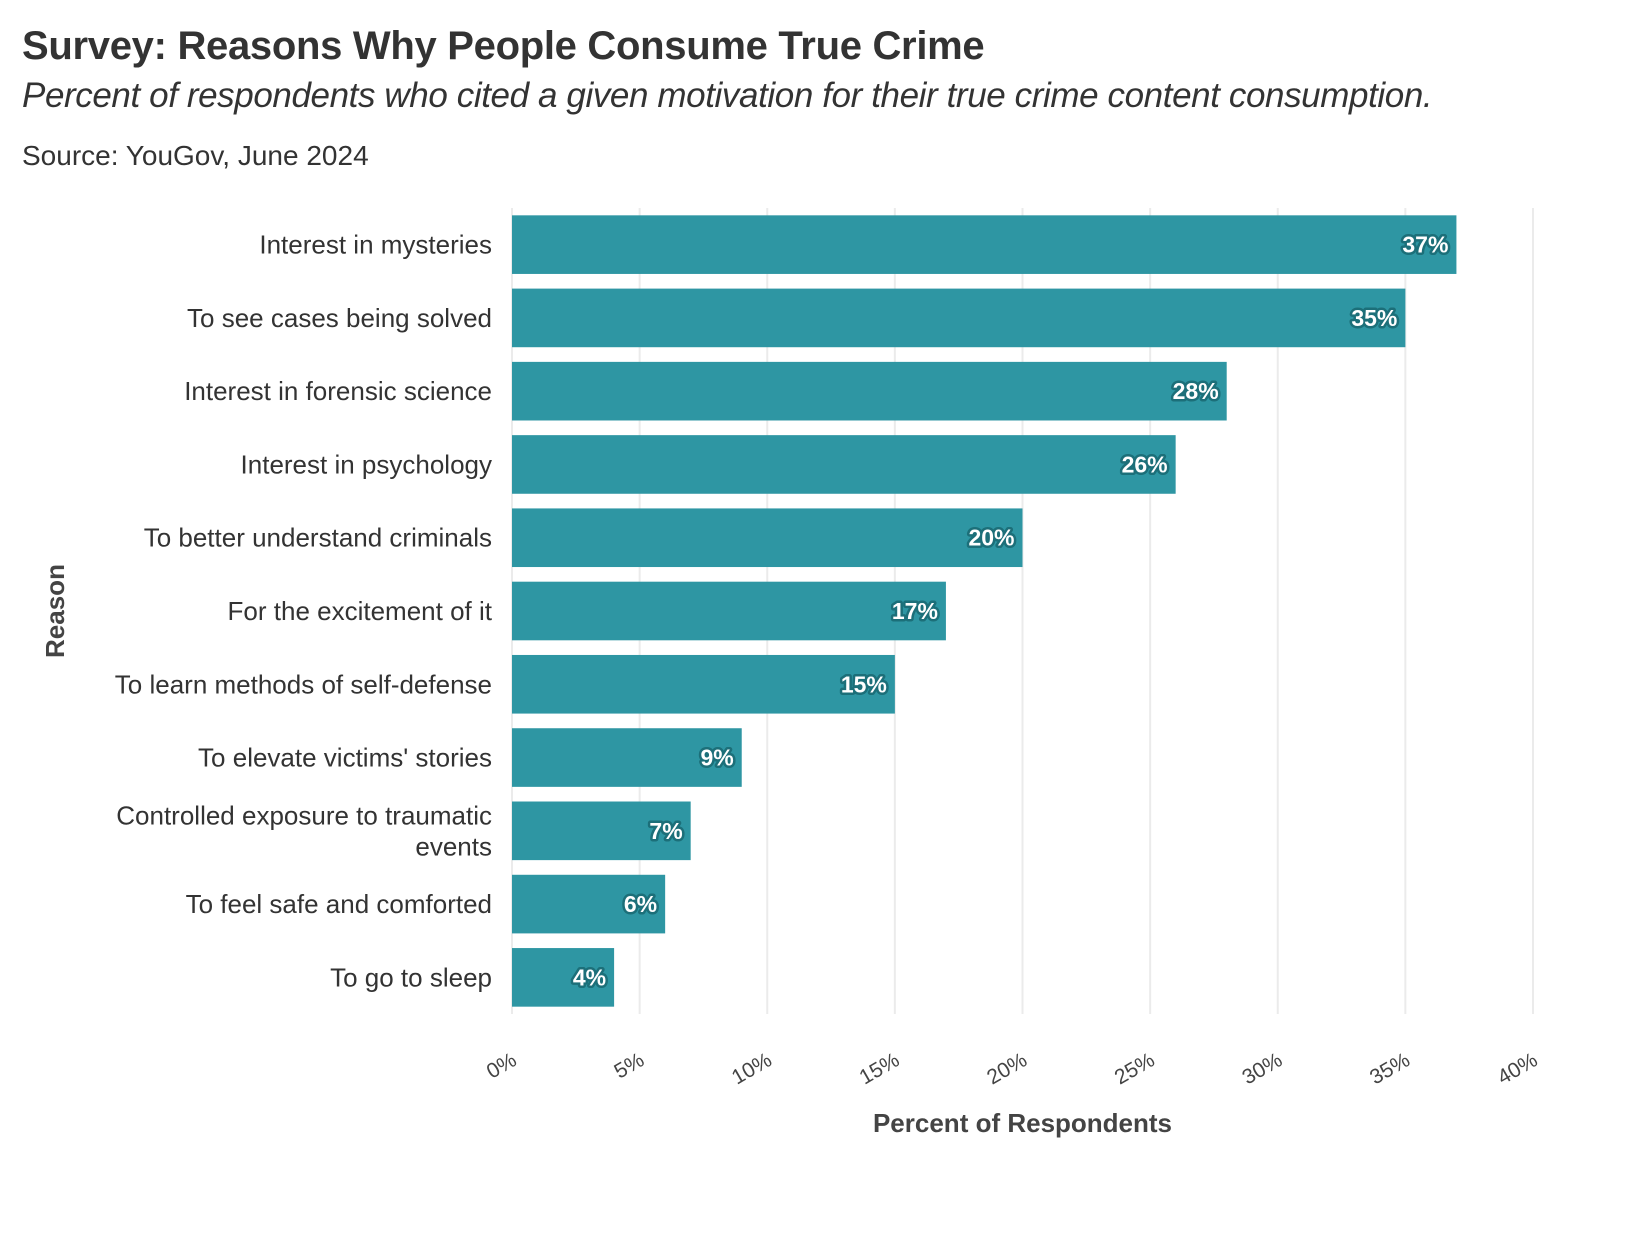 This screenshot has width=1652, height=1238. I want to click on category-label: Interest in mysteries, so click(375, 245).